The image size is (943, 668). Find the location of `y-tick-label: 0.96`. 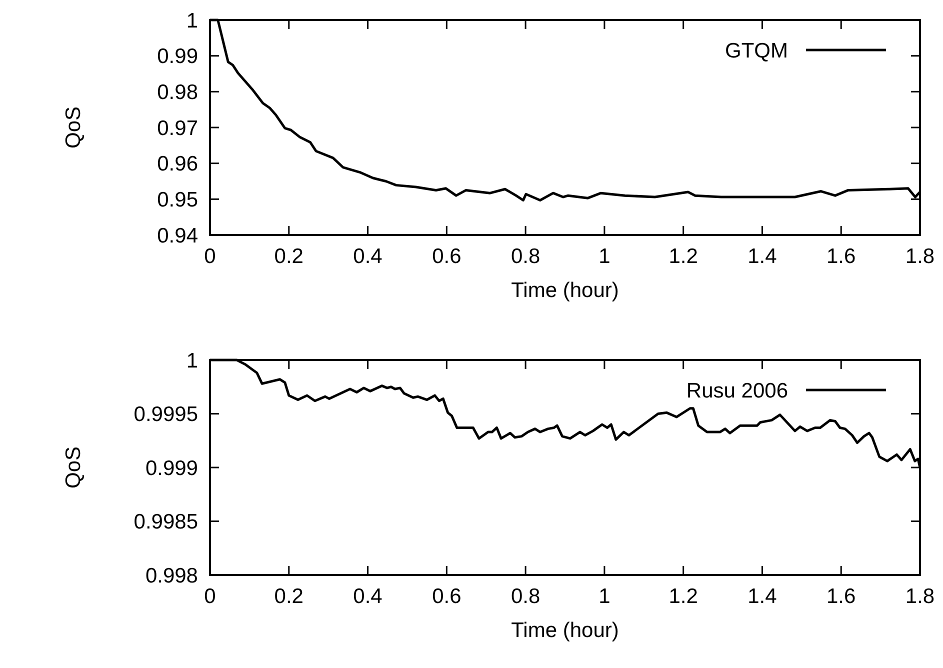

y-tick-label: 0.96 is located at coordinates (177, 164).